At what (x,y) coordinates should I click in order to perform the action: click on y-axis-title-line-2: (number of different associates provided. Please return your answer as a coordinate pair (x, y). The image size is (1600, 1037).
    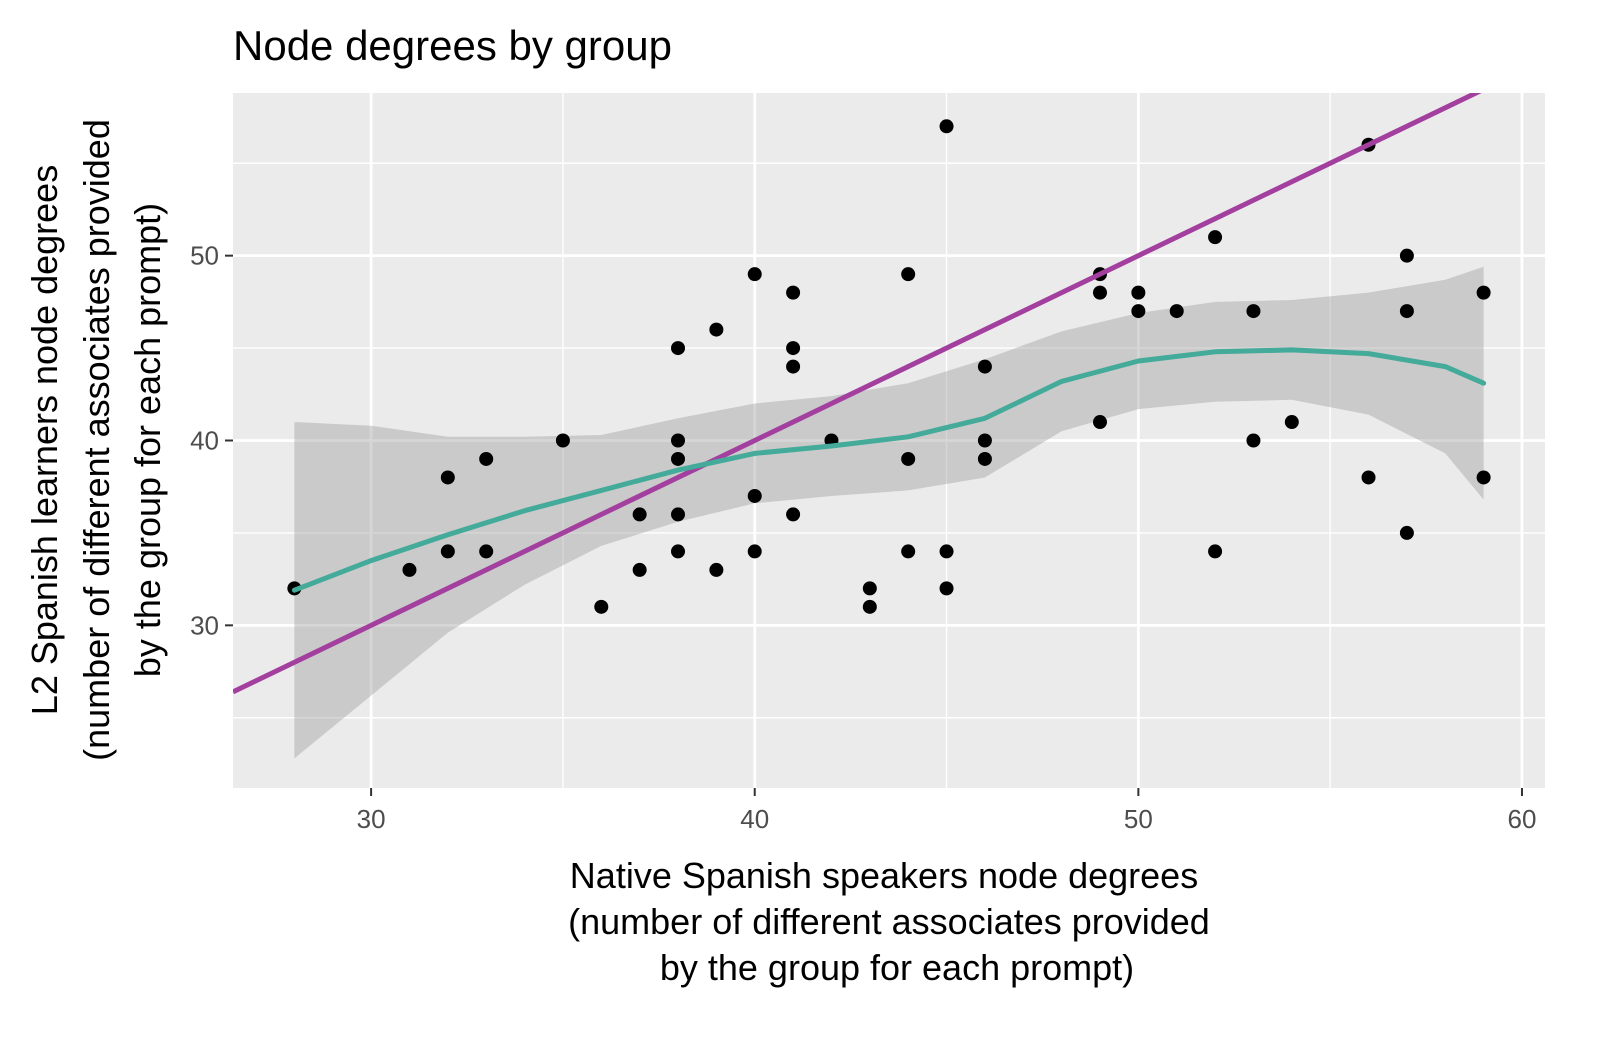
    Looking at the image, I should click on (96, 440).